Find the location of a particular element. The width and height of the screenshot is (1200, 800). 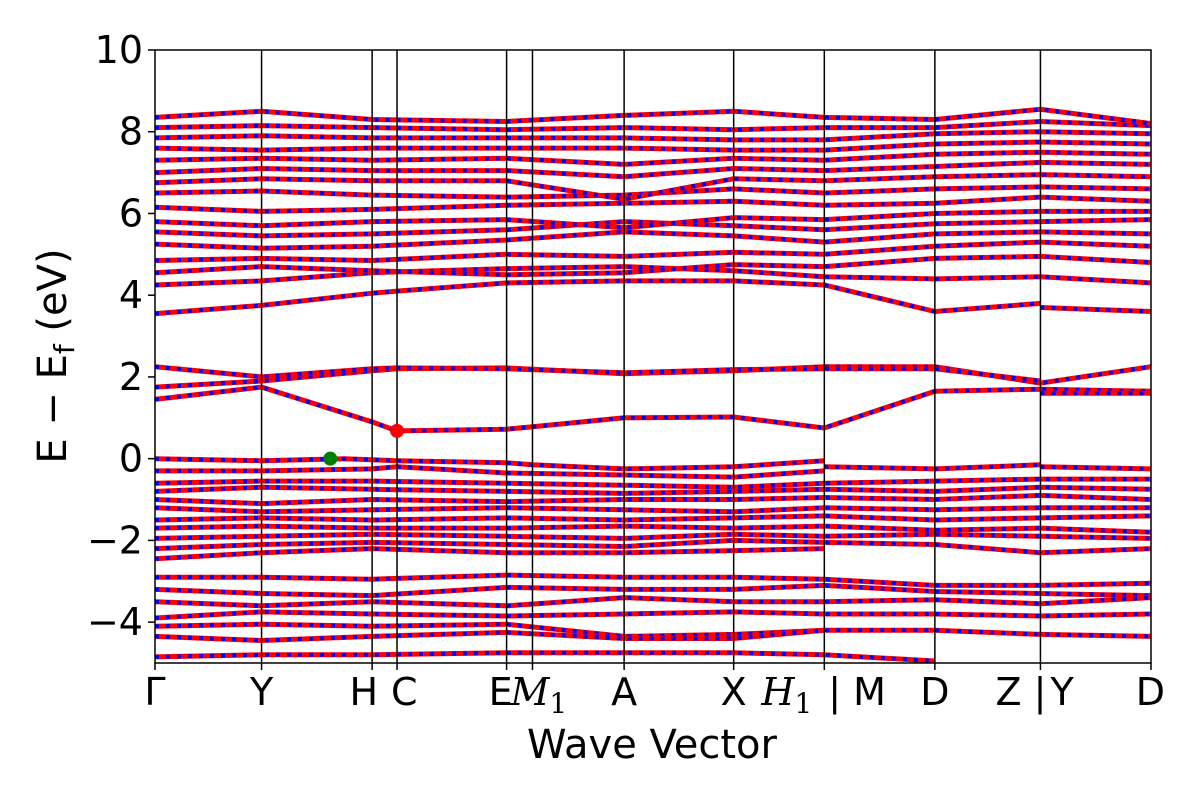

y-axis-title-unit is located at coordinates (53, 338).